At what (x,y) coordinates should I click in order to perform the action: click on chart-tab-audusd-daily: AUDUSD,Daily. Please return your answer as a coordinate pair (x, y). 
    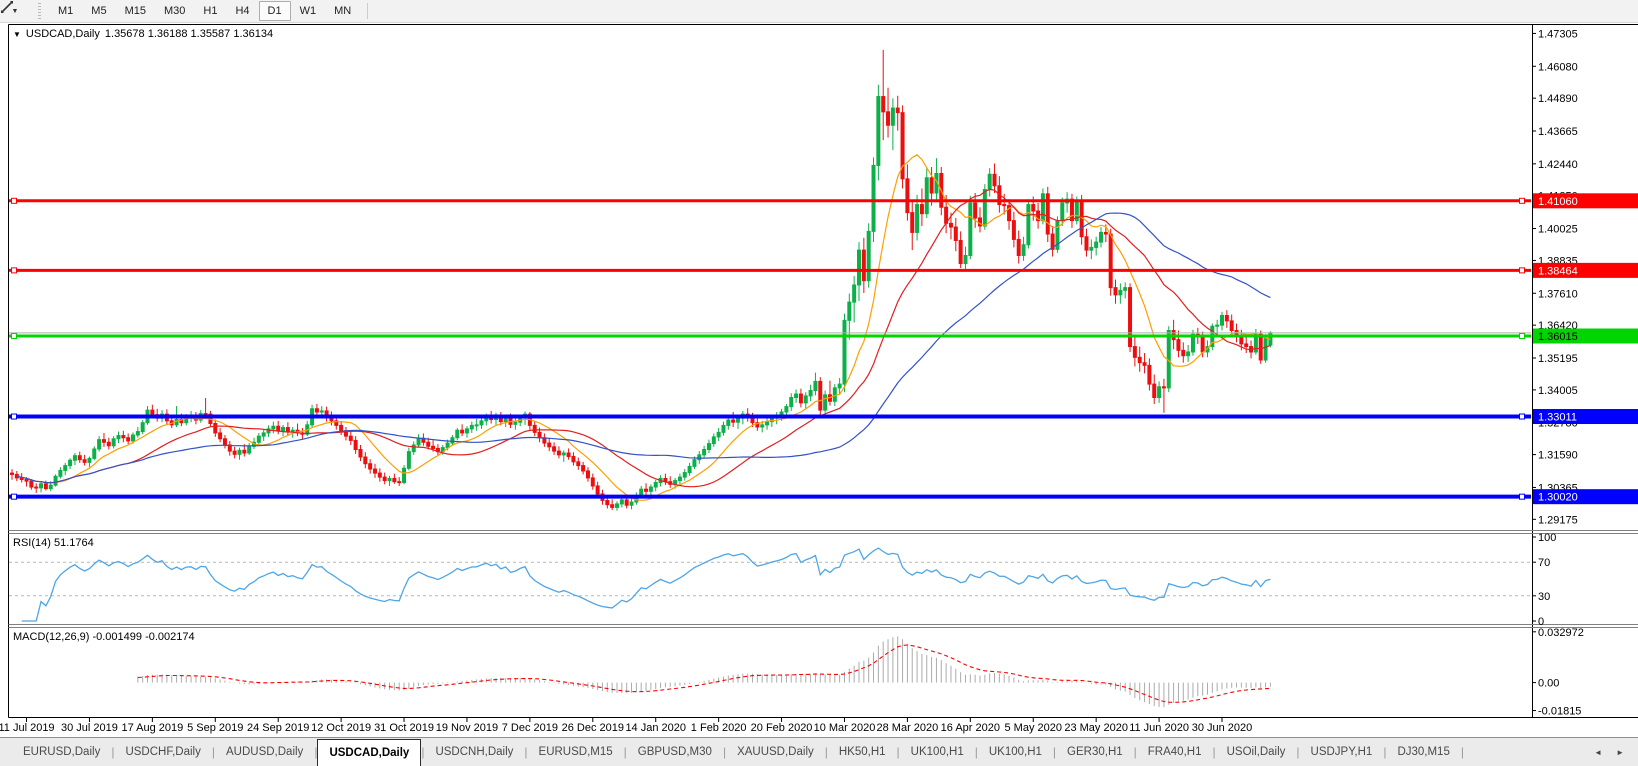
    Looking at the image, I should click on (264, 752).